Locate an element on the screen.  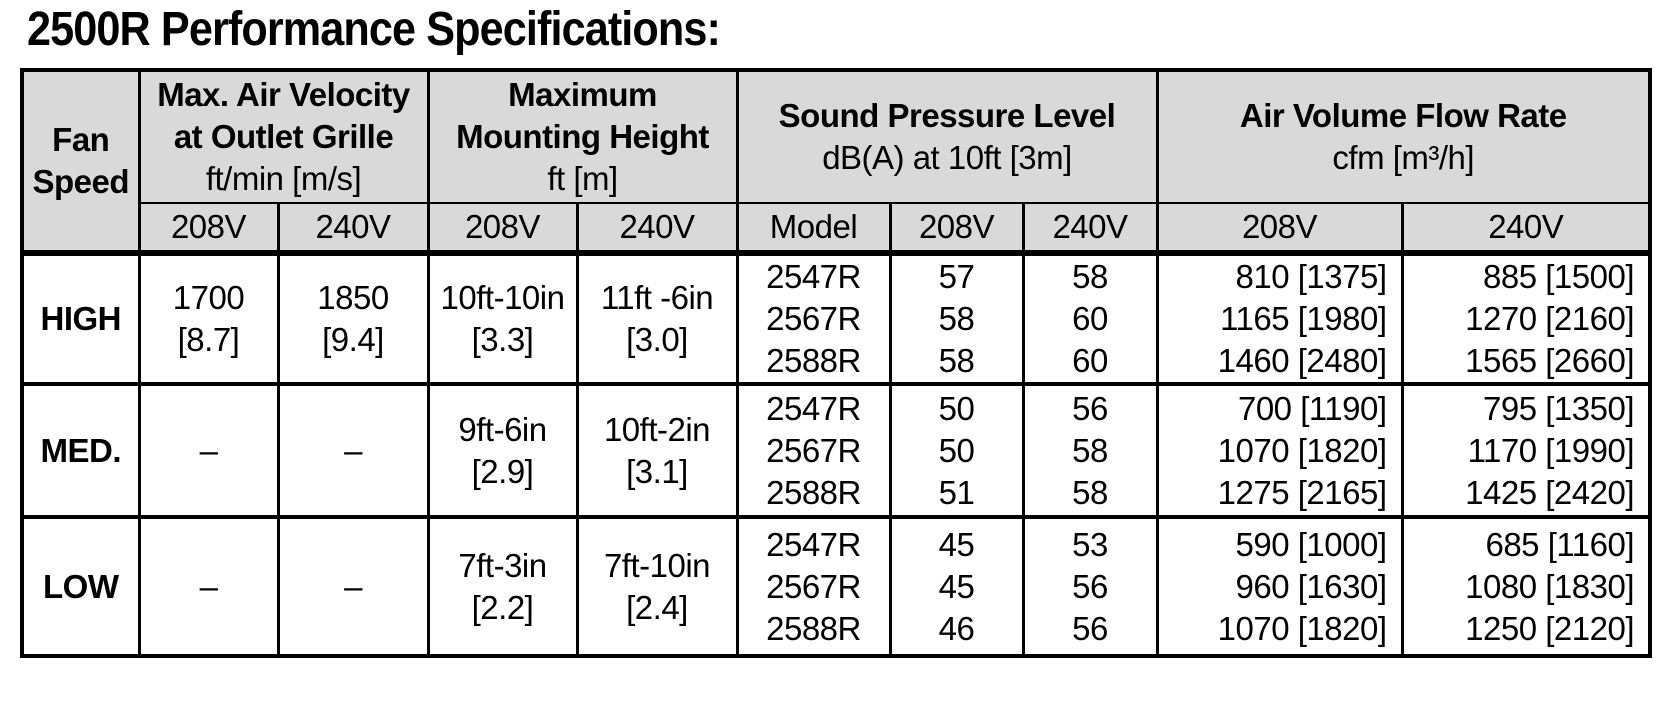
header-fan-speed: Fan Speed is located at coordinates (81, 163).